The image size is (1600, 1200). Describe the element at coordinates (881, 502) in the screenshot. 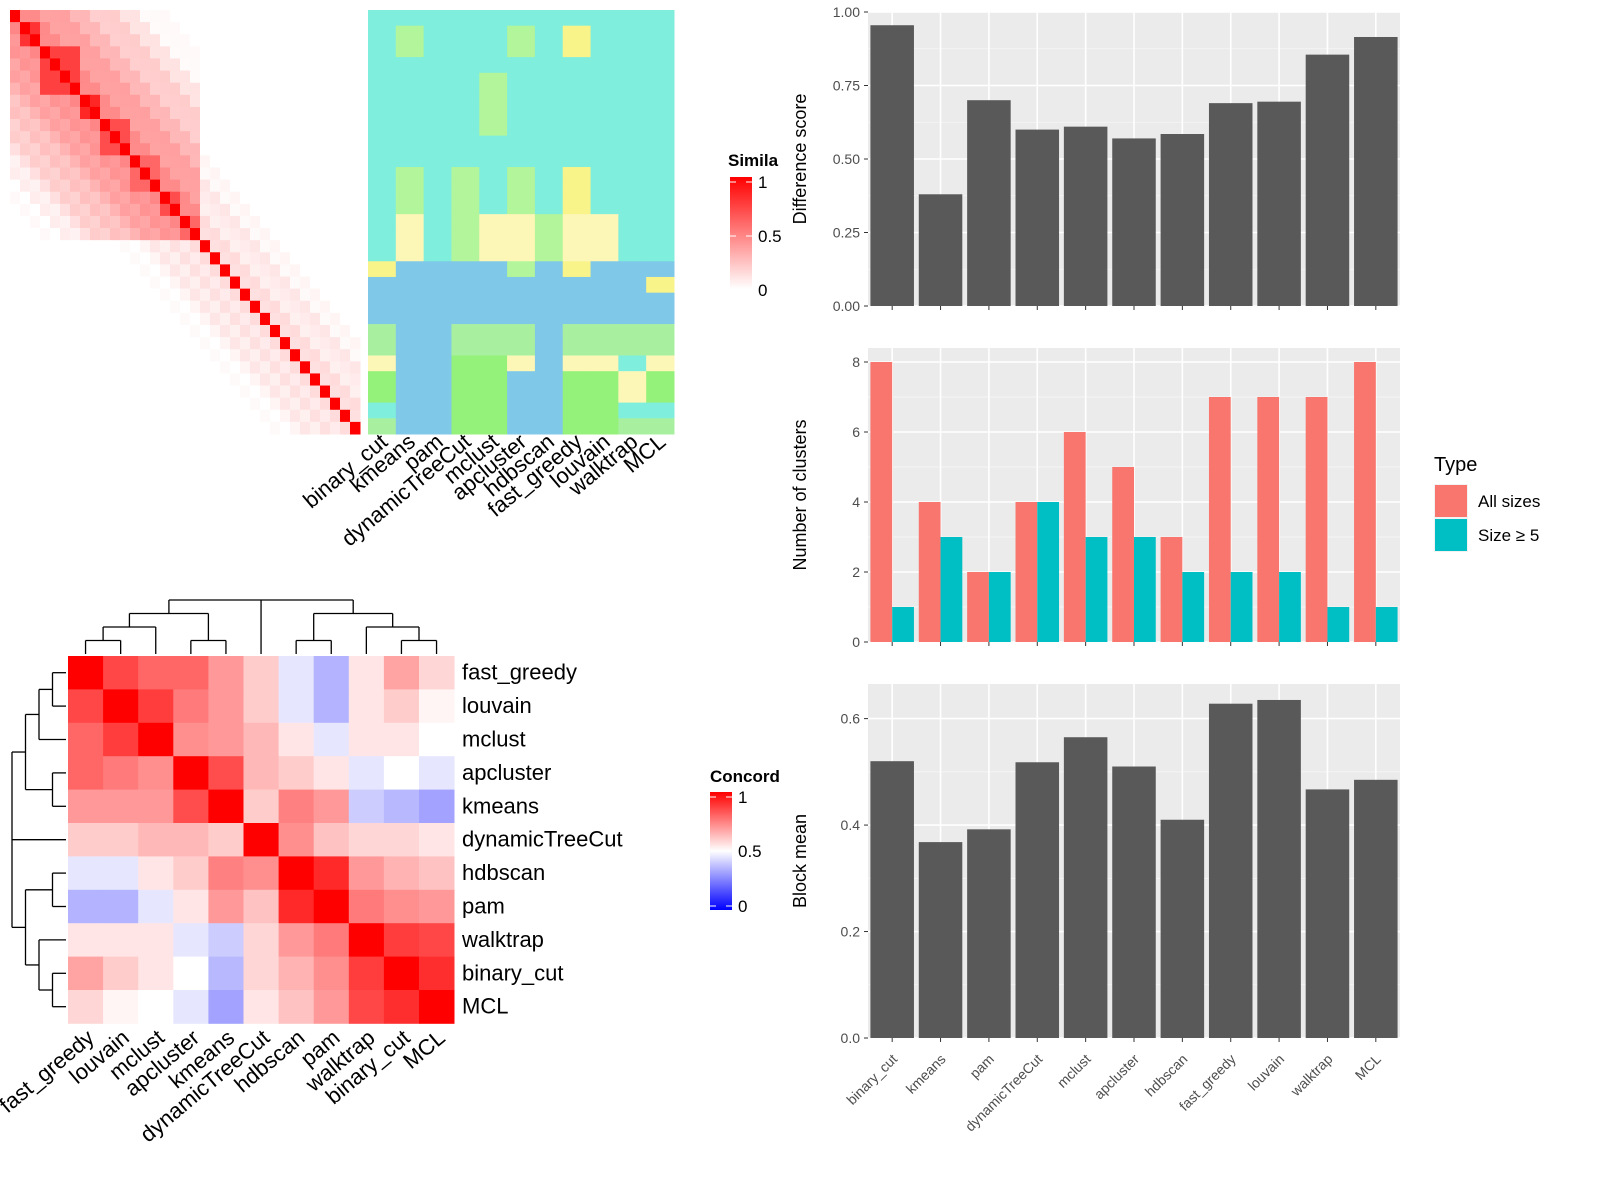

I see `bar-all-sizes` at that location.